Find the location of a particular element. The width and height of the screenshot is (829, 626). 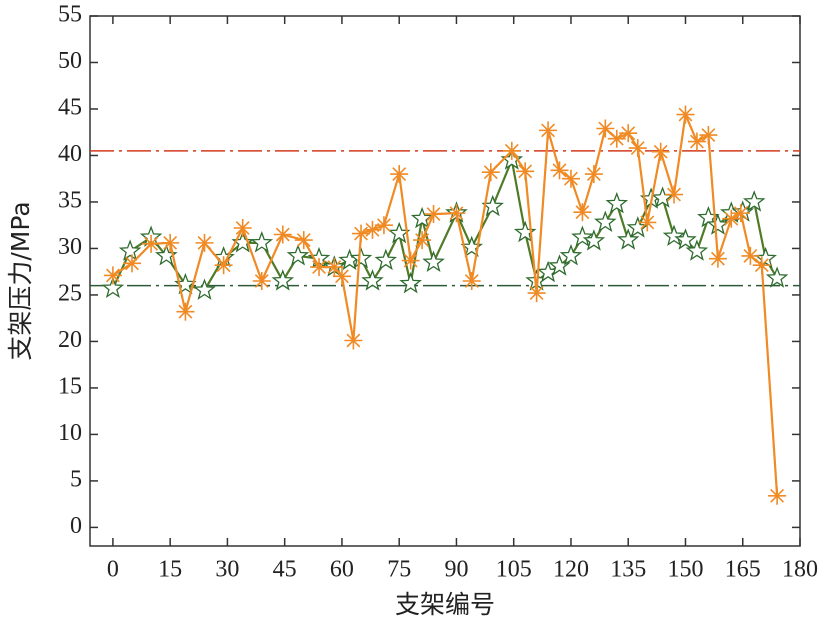

x-tick-label: 135 is located at coordinates (628, 570).